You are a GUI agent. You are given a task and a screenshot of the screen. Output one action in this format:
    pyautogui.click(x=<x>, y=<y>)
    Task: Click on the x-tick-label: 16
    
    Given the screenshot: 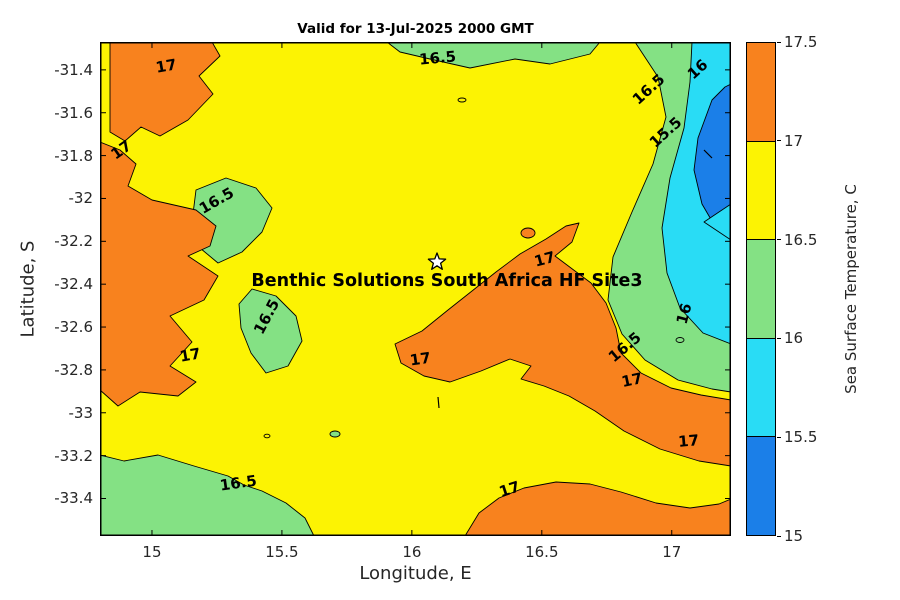 What is the action you would take?
    pyautogui.click(x=412, y=552)
    